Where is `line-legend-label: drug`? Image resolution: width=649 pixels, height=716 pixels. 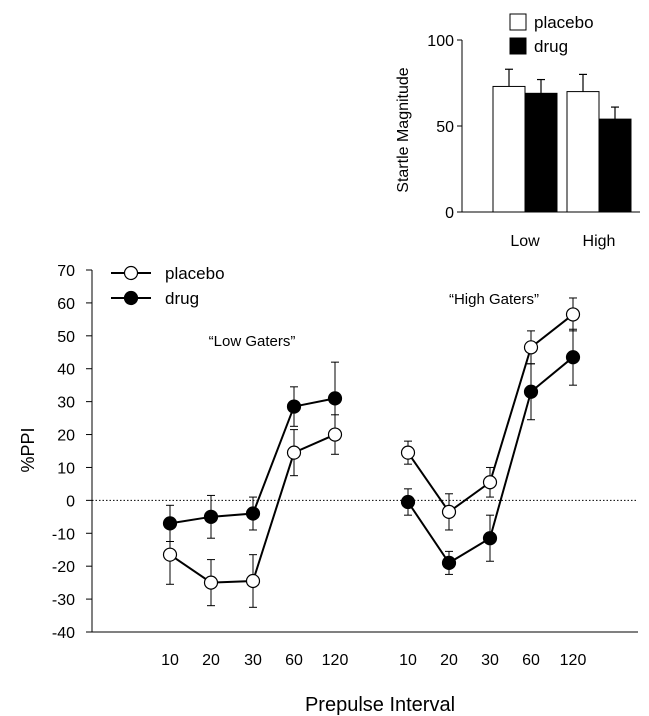 line-legend-label: drug is located at coordinates (182, 298).